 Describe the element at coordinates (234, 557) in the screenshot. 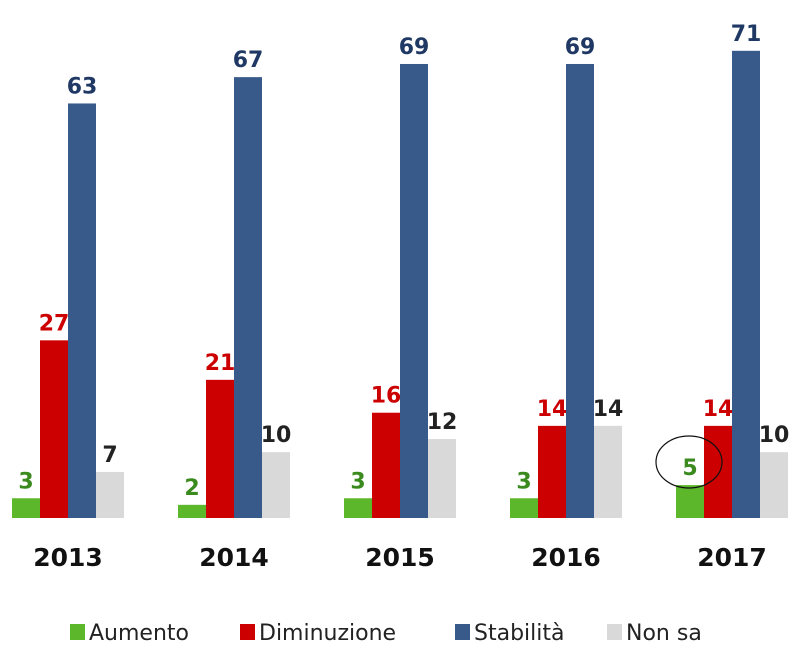

I see `x-tick-label: 2014` at that location.